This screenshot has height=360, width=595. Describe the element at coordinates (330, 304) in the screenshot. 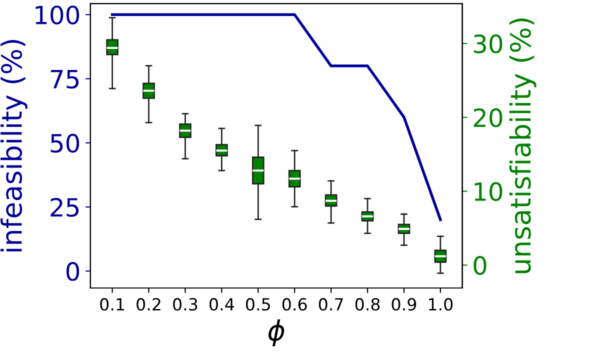

I see `x-tick-label: 0.7` at that location.